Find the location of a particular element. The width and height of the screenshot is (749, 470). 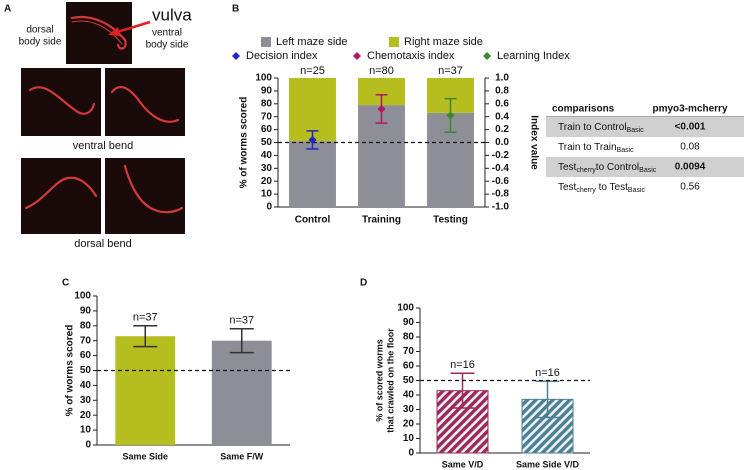

legend-label: Learning Index is located at coordinates (533, 56).